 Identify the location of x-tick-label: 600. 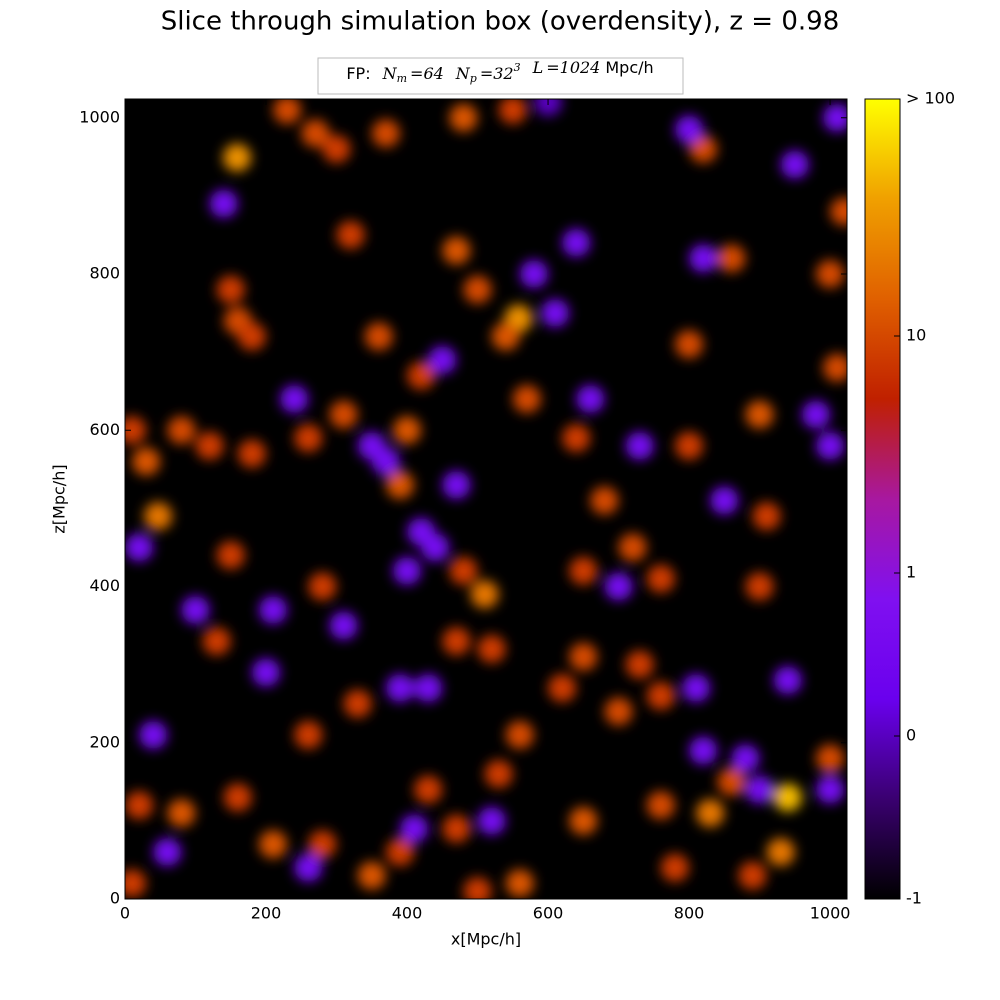
(548, 913).